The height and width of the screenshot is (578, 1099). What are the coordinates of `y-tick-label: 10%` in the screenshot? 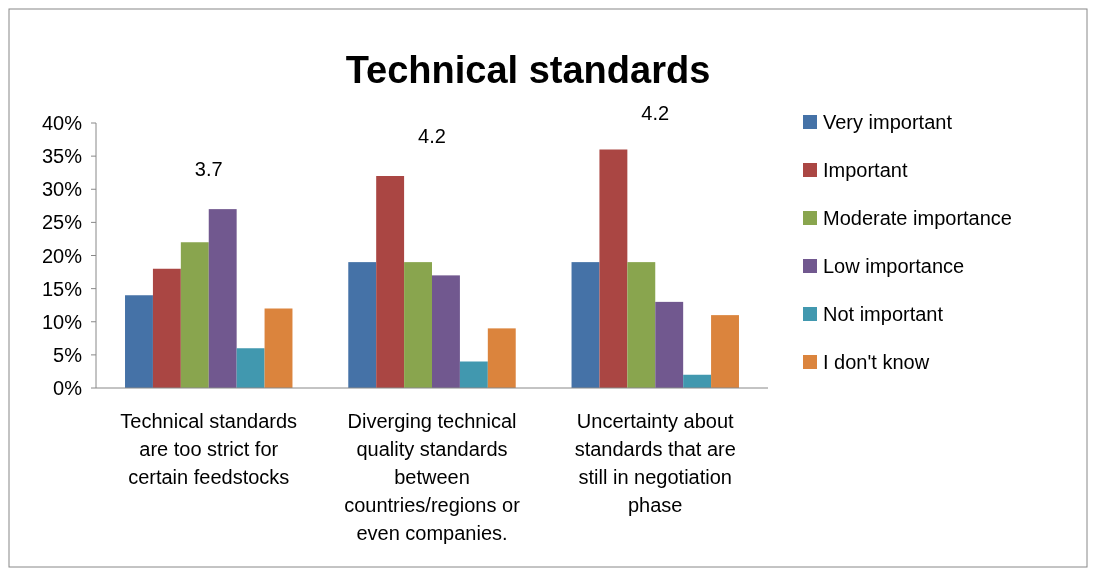 It's located at (62, 321).